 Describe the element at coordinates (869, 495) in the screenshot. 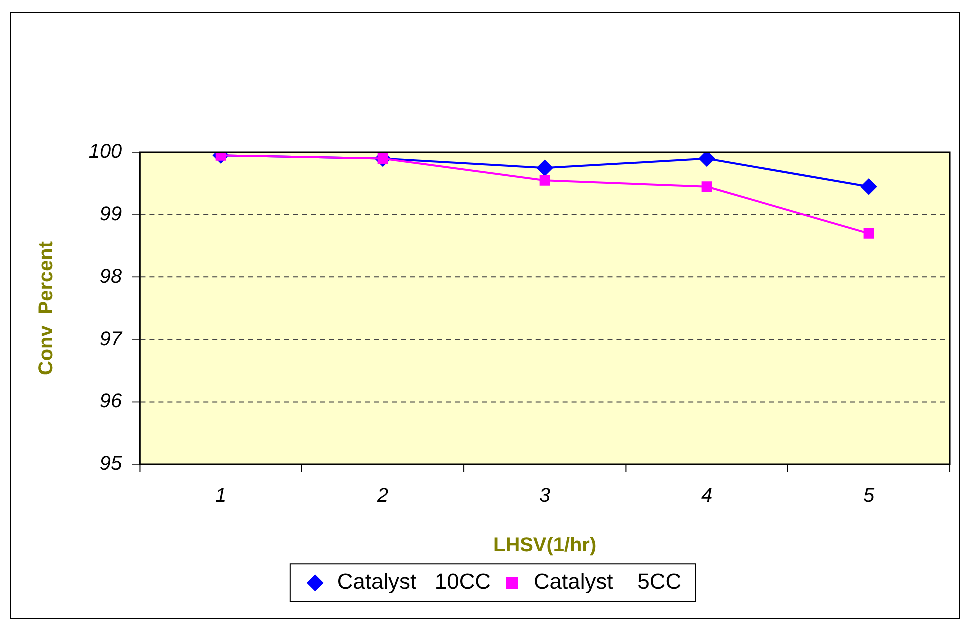

I see `x-tick-label: 5` at that location.